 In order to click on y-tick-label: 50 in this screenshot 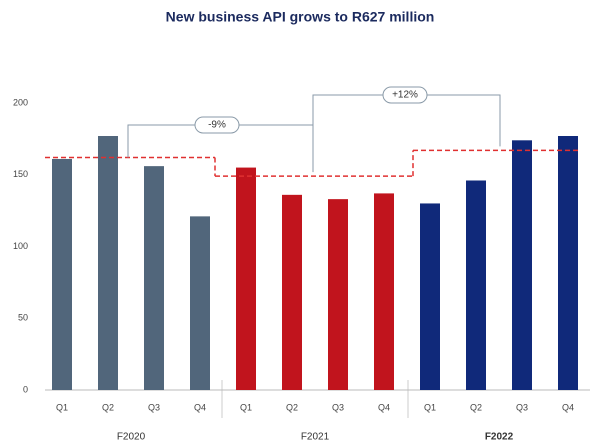, I will do `click(23, 318)`.